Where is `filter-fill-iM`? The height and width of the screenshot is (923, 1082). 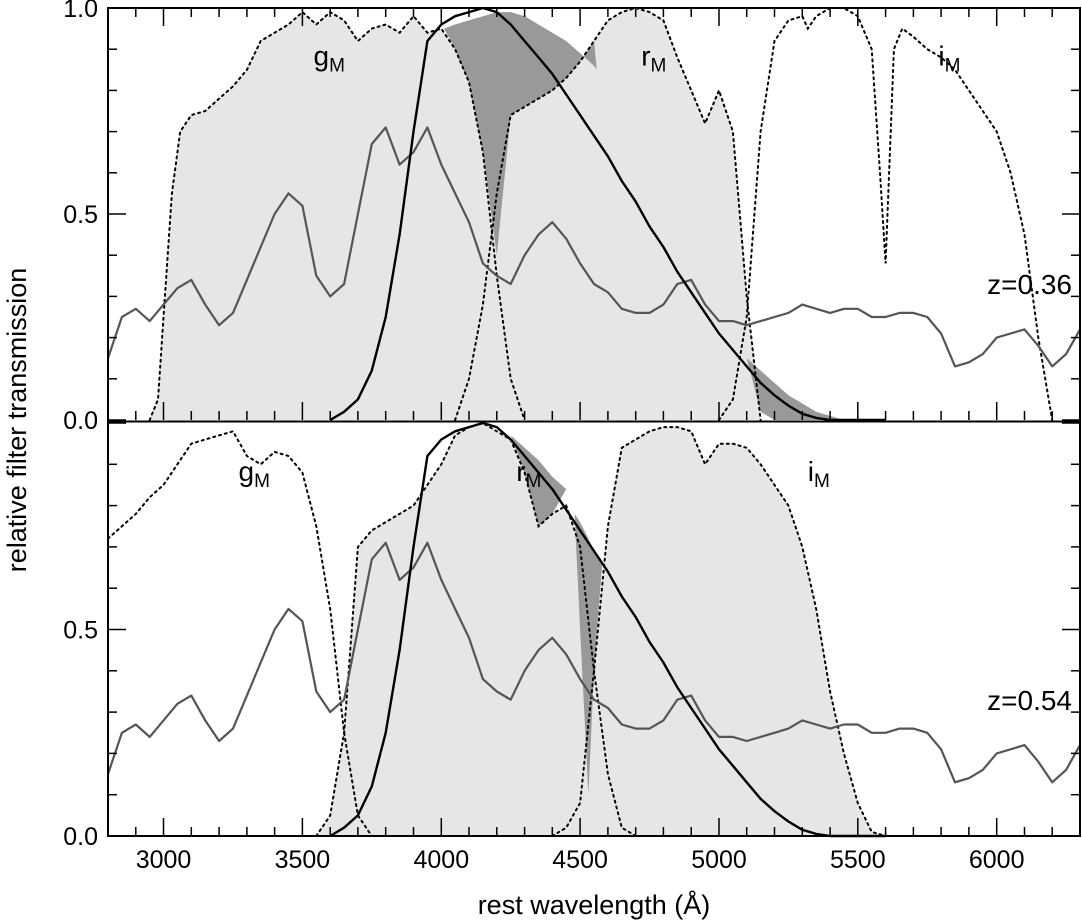
filter-fill-iM is located at coordinates (719, 631).